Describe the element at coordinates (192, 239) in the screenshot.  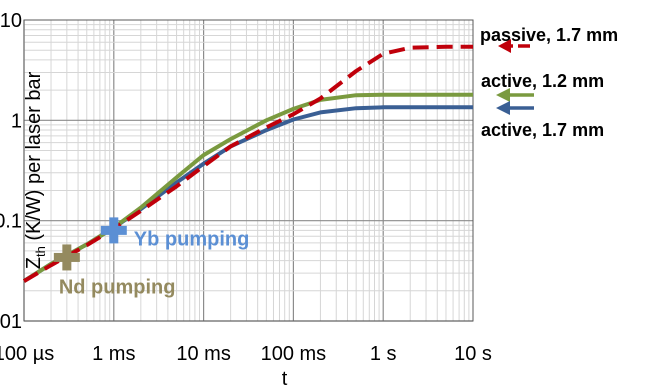
I see `yb-pumping-label: Yb pumping` at that location.